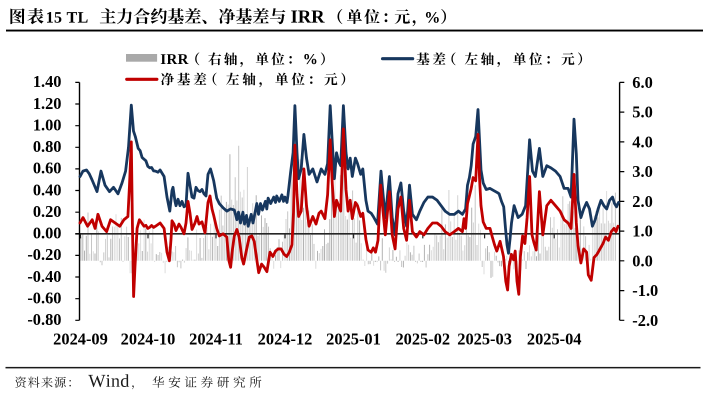  Describe the element at coordinates (642, 260) in the screenshot. I see `svg-text: 0.0` at that location.